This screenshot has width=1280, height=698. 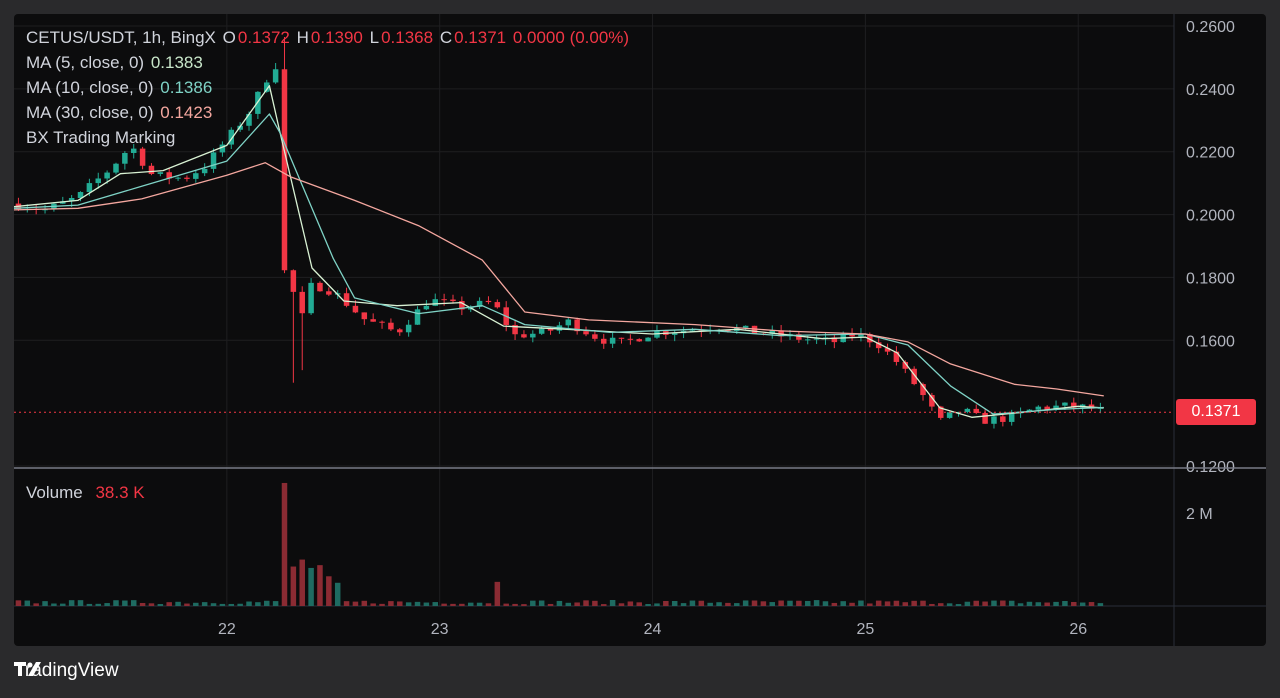 I want to click on volume-value: 38.3 K, so click(x=120, y=492).